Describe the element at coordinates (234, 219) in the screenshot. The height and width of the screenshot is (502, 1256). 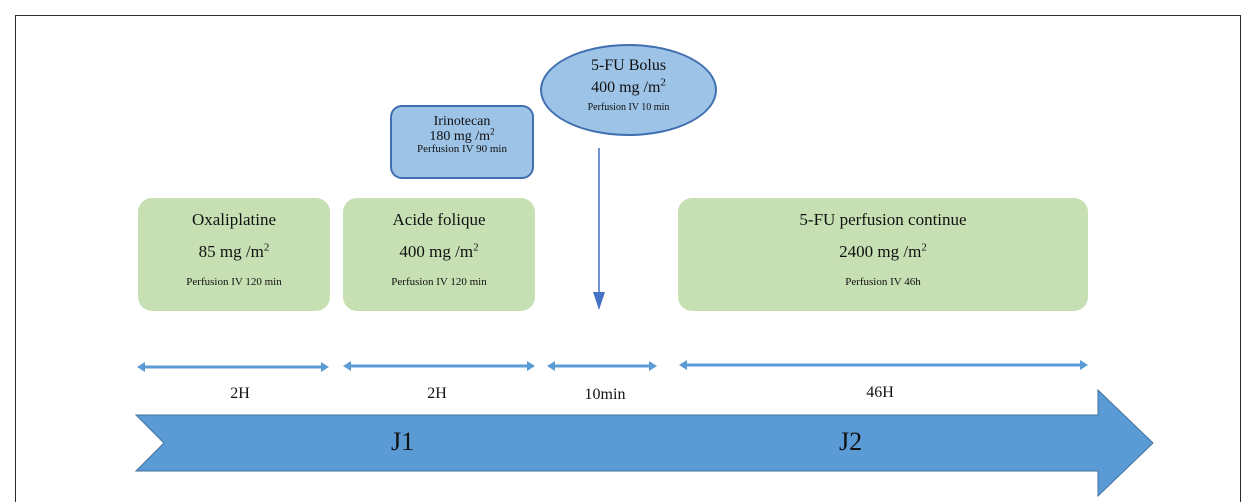
I see `oxaliplatine-name: Oxaliplatine` at that location.